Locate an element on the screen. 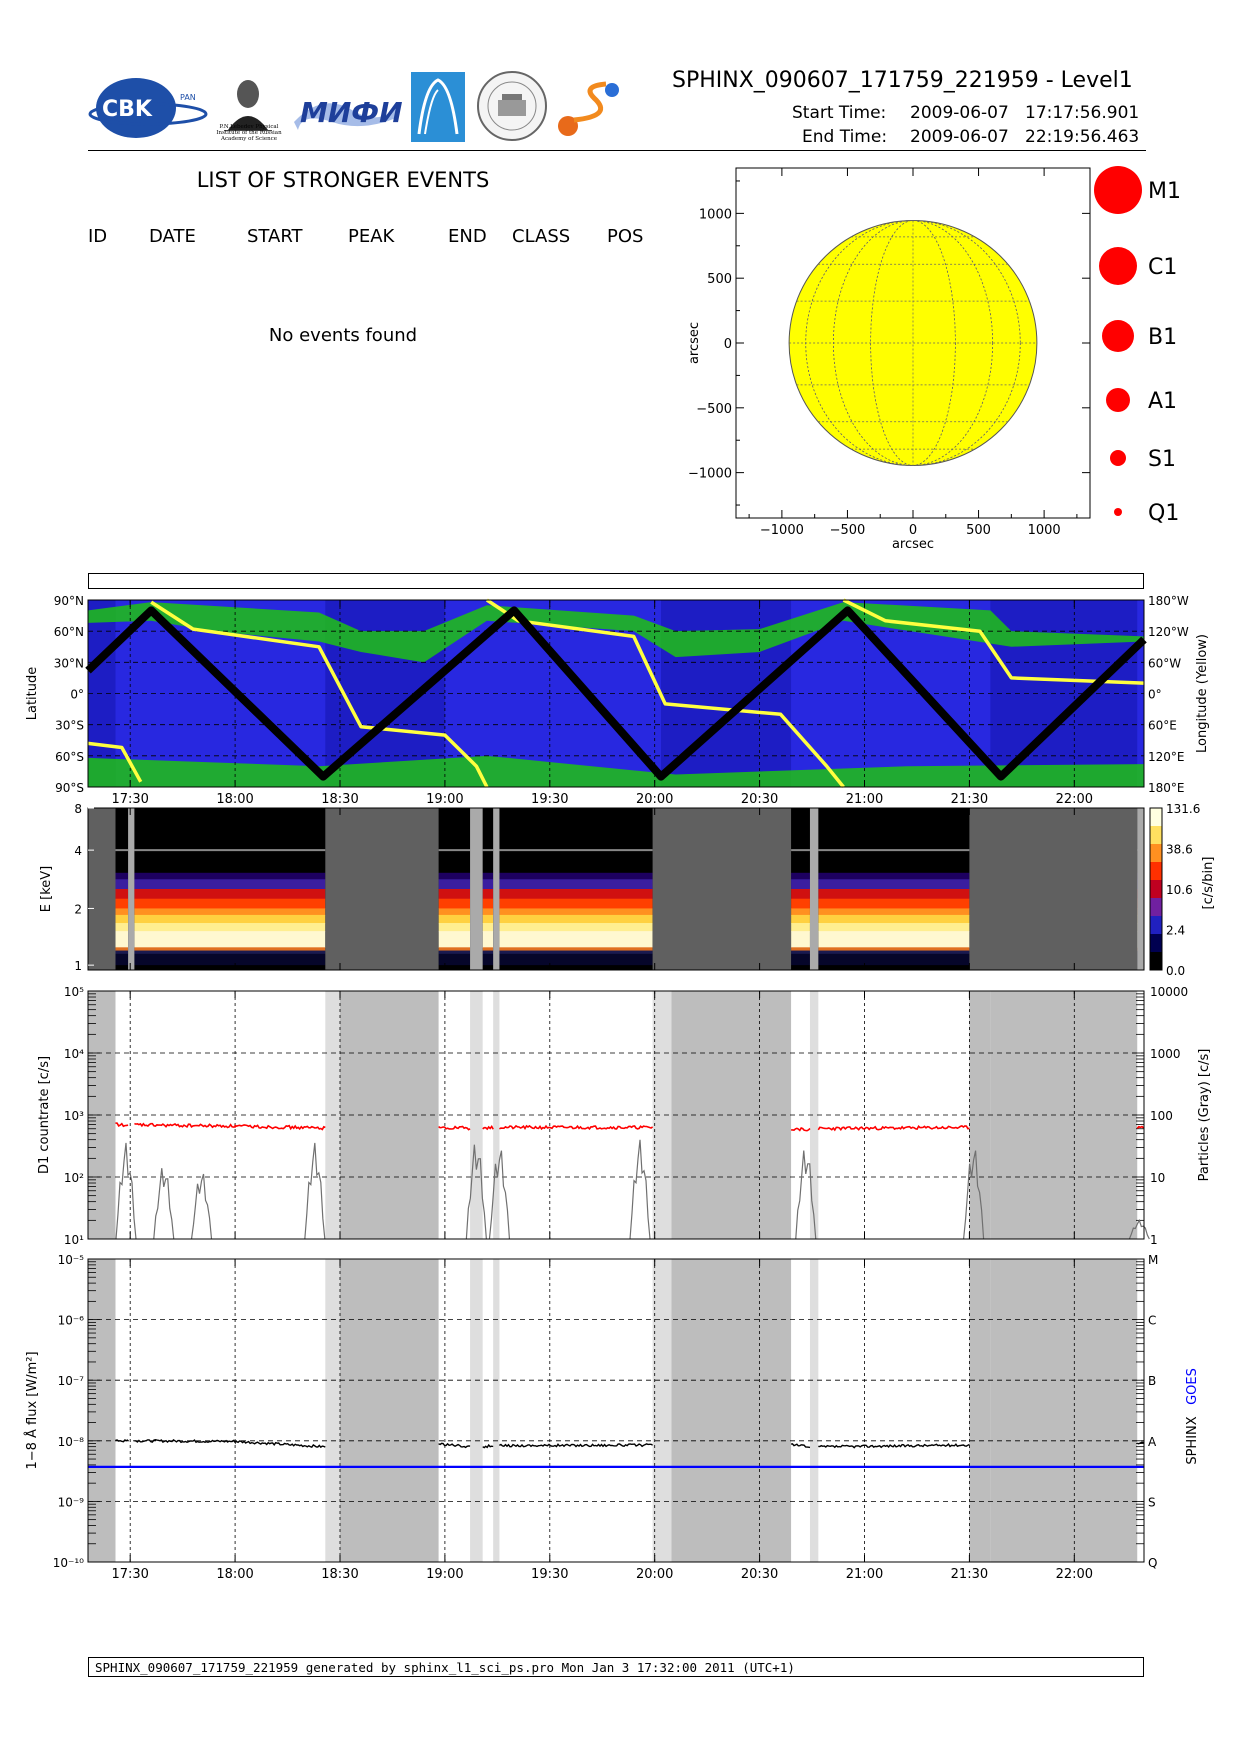  d1-countrate-series is located at coordinates (122, 1125).